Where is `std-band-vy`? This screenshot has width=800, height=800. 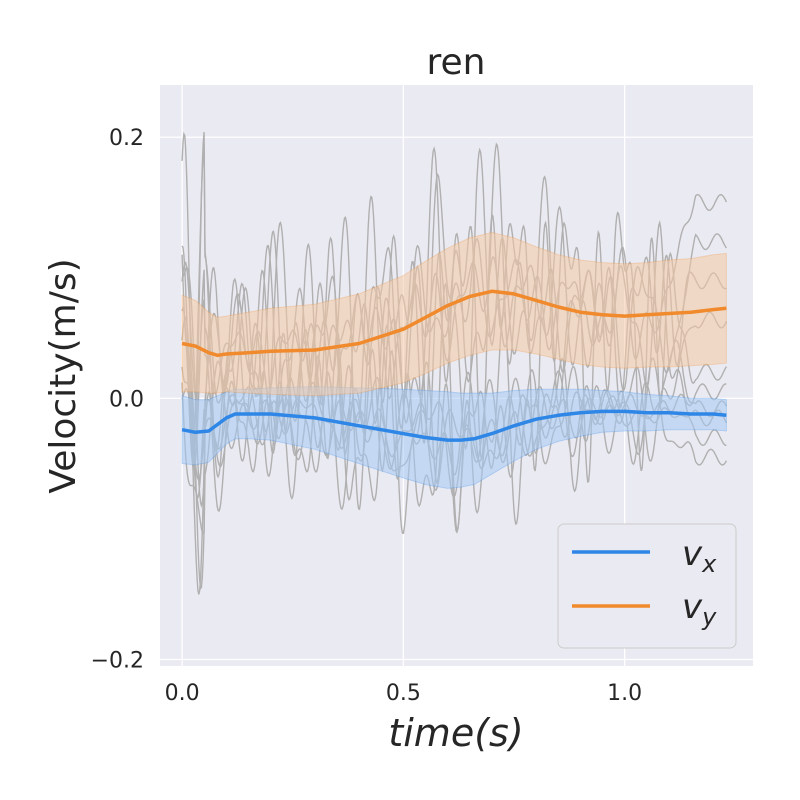
std-band-vy is located at coordinates (454, 314).